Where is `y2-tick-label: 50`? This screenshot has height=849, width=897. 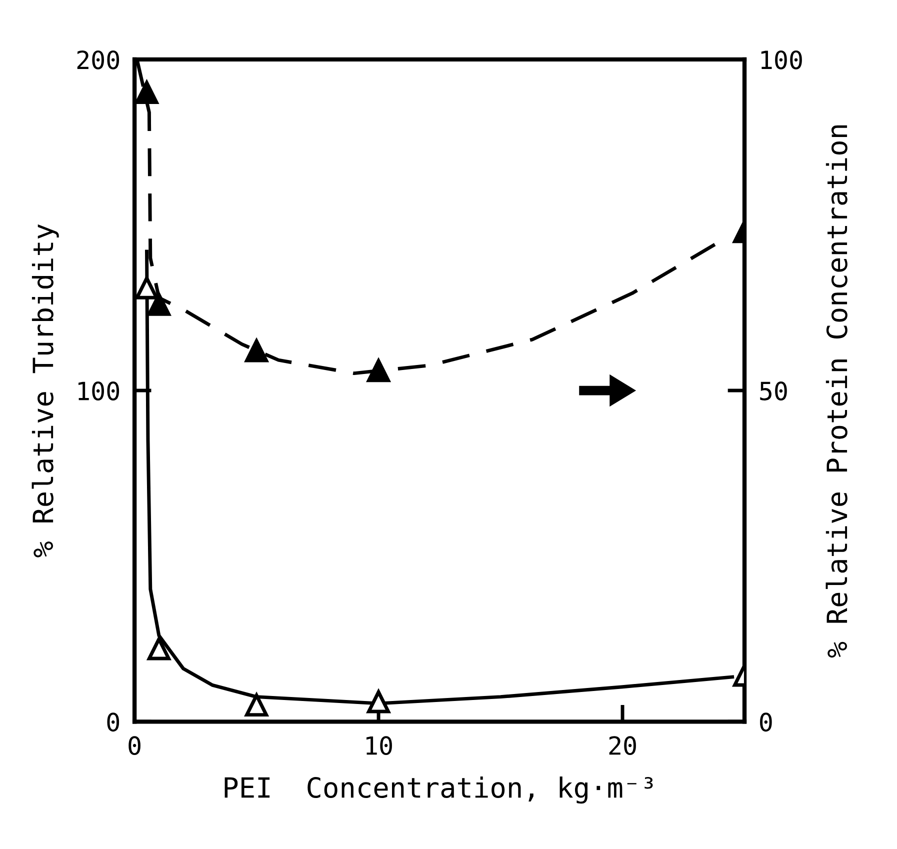 y2-tick-label: 50 is located at coordinates (773, 391).